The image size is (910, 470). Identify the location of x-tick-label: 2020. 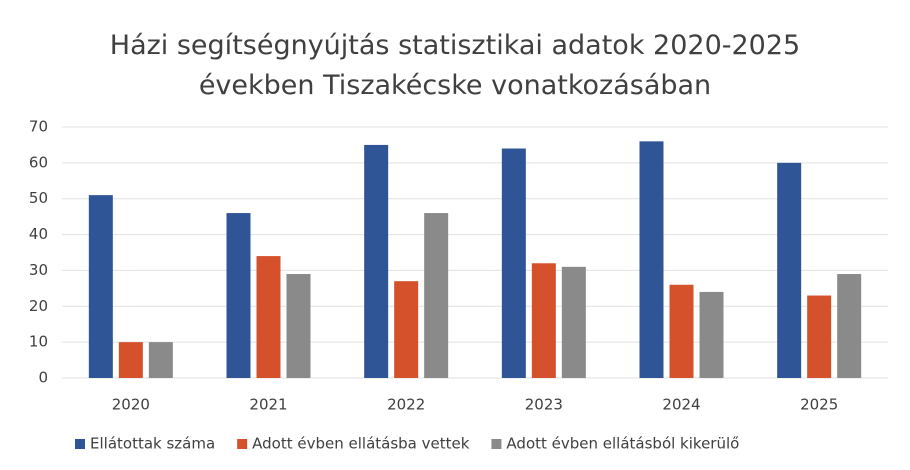
(131, 405).